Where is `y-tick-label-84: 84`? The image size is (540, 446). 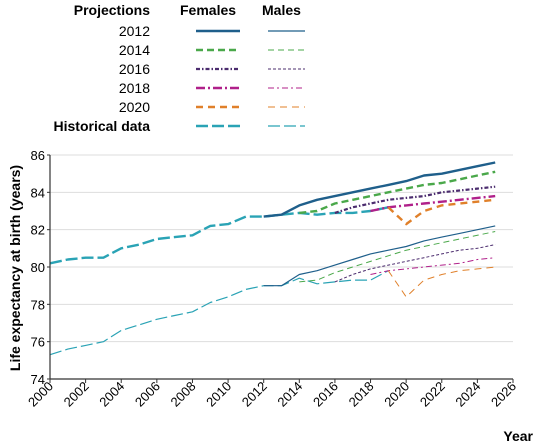 y-tick-label-84: 84 is located at coordinates (38, 192).